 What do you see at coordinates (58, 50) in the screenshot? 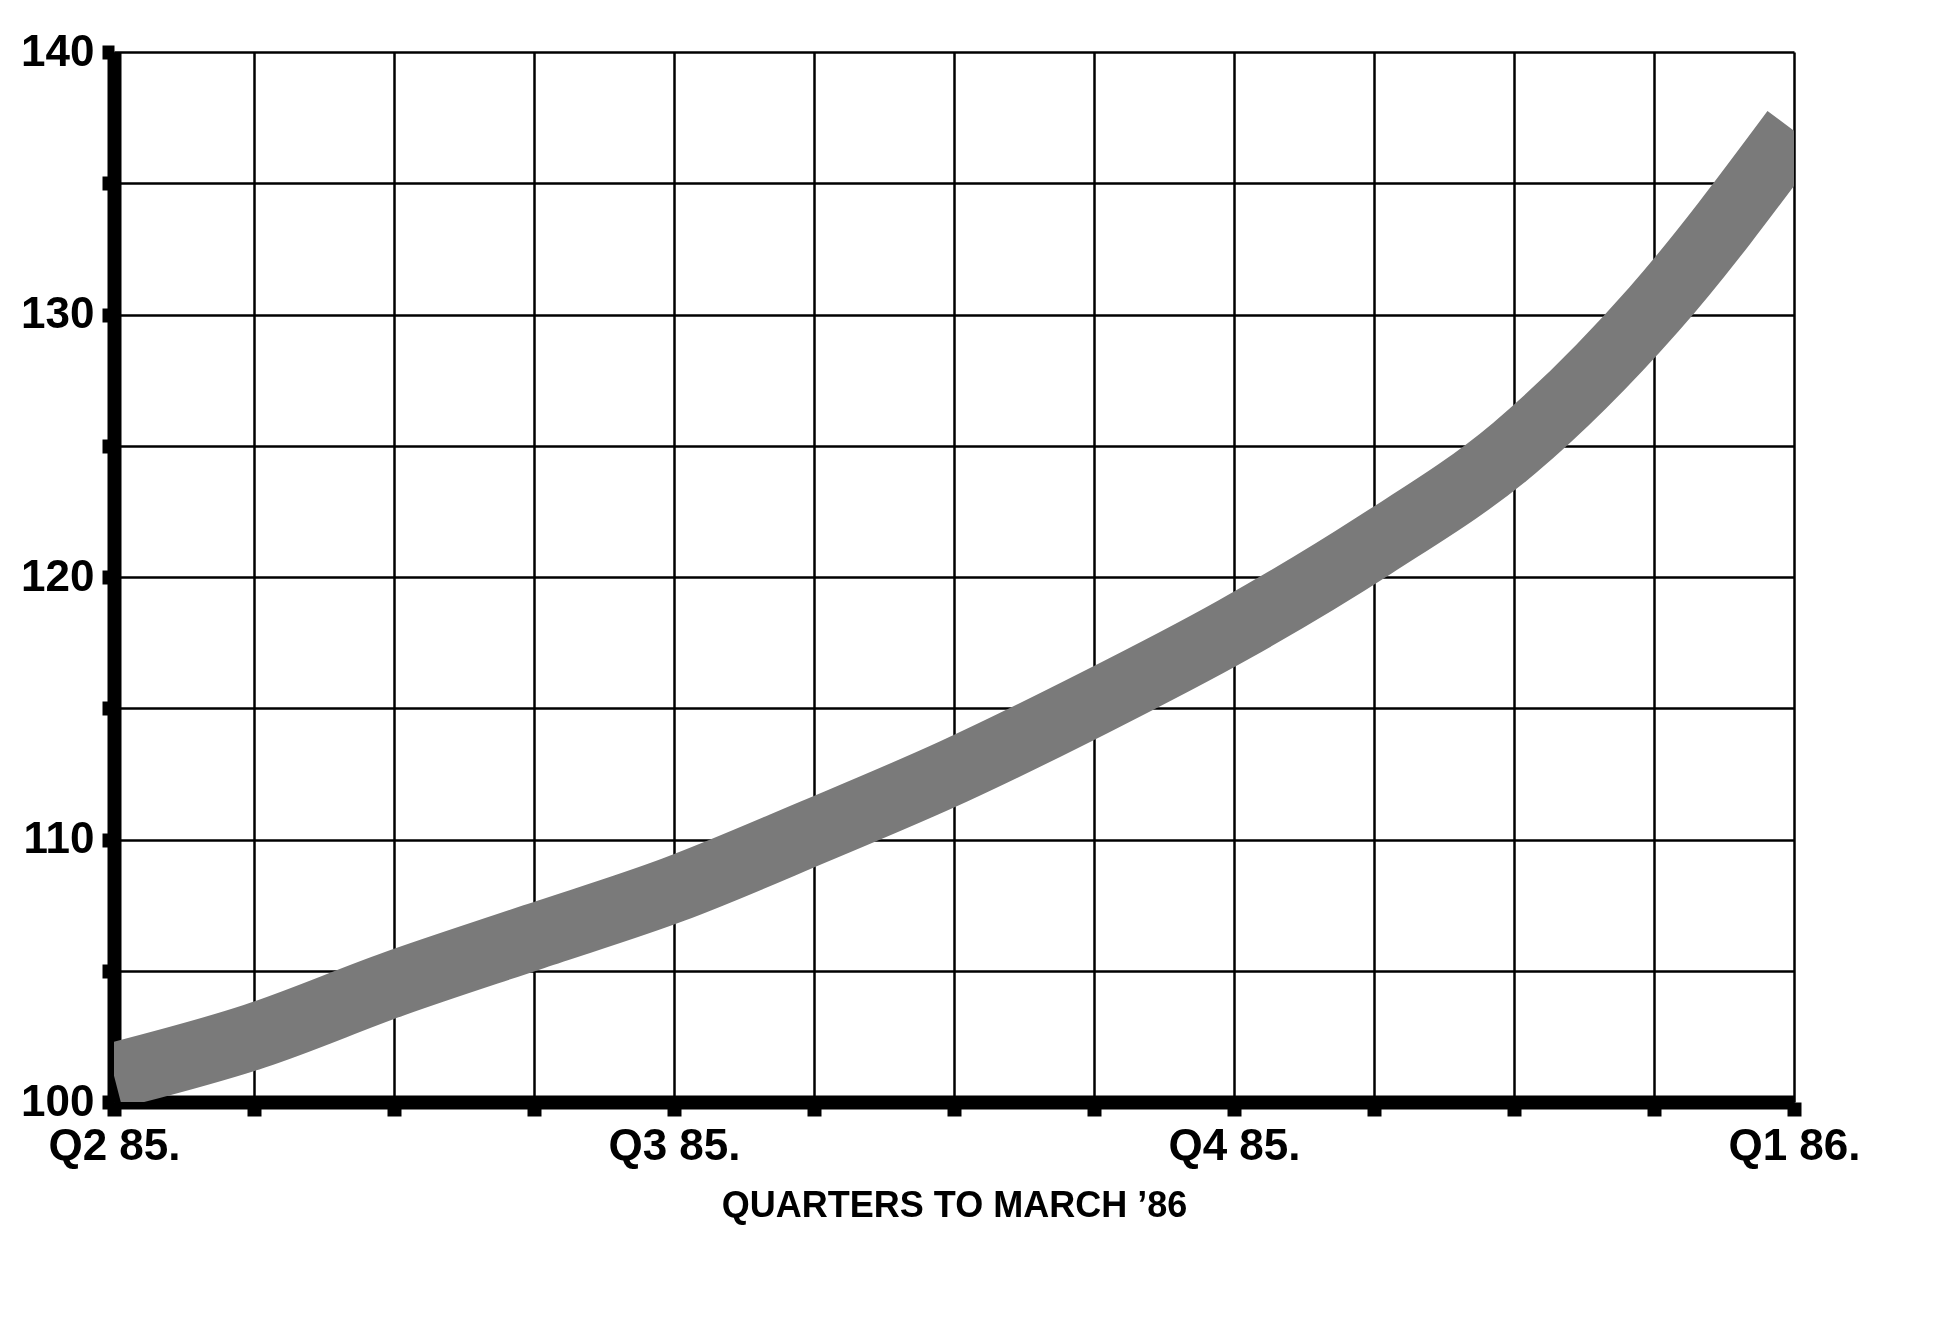
I see `y-tick-label: 140` at bounding box center [58, 50].